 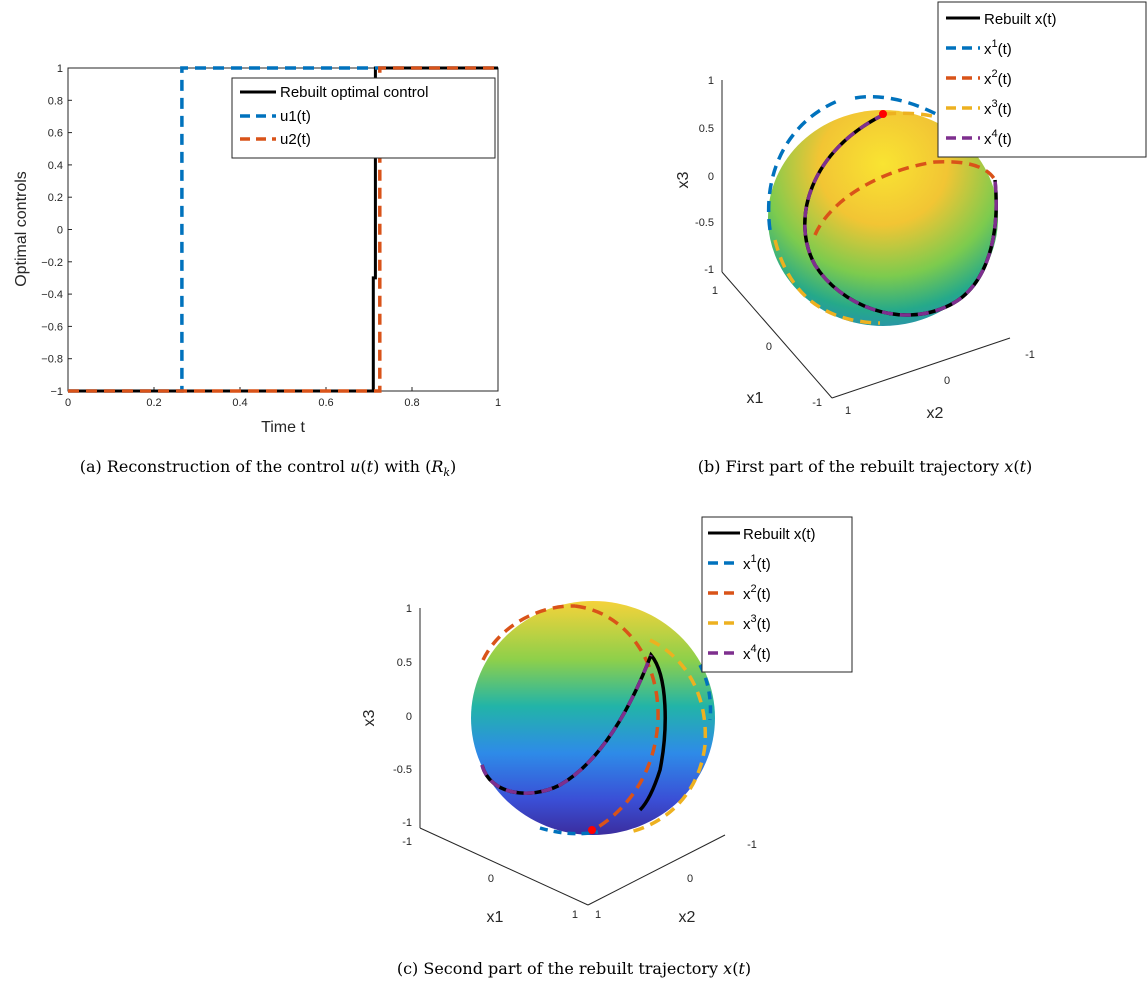 What do you see at coordinates (239, 403) in the screenshot?
I see `x-tick-label-a: 0.4` at bounding box center [239, 403].